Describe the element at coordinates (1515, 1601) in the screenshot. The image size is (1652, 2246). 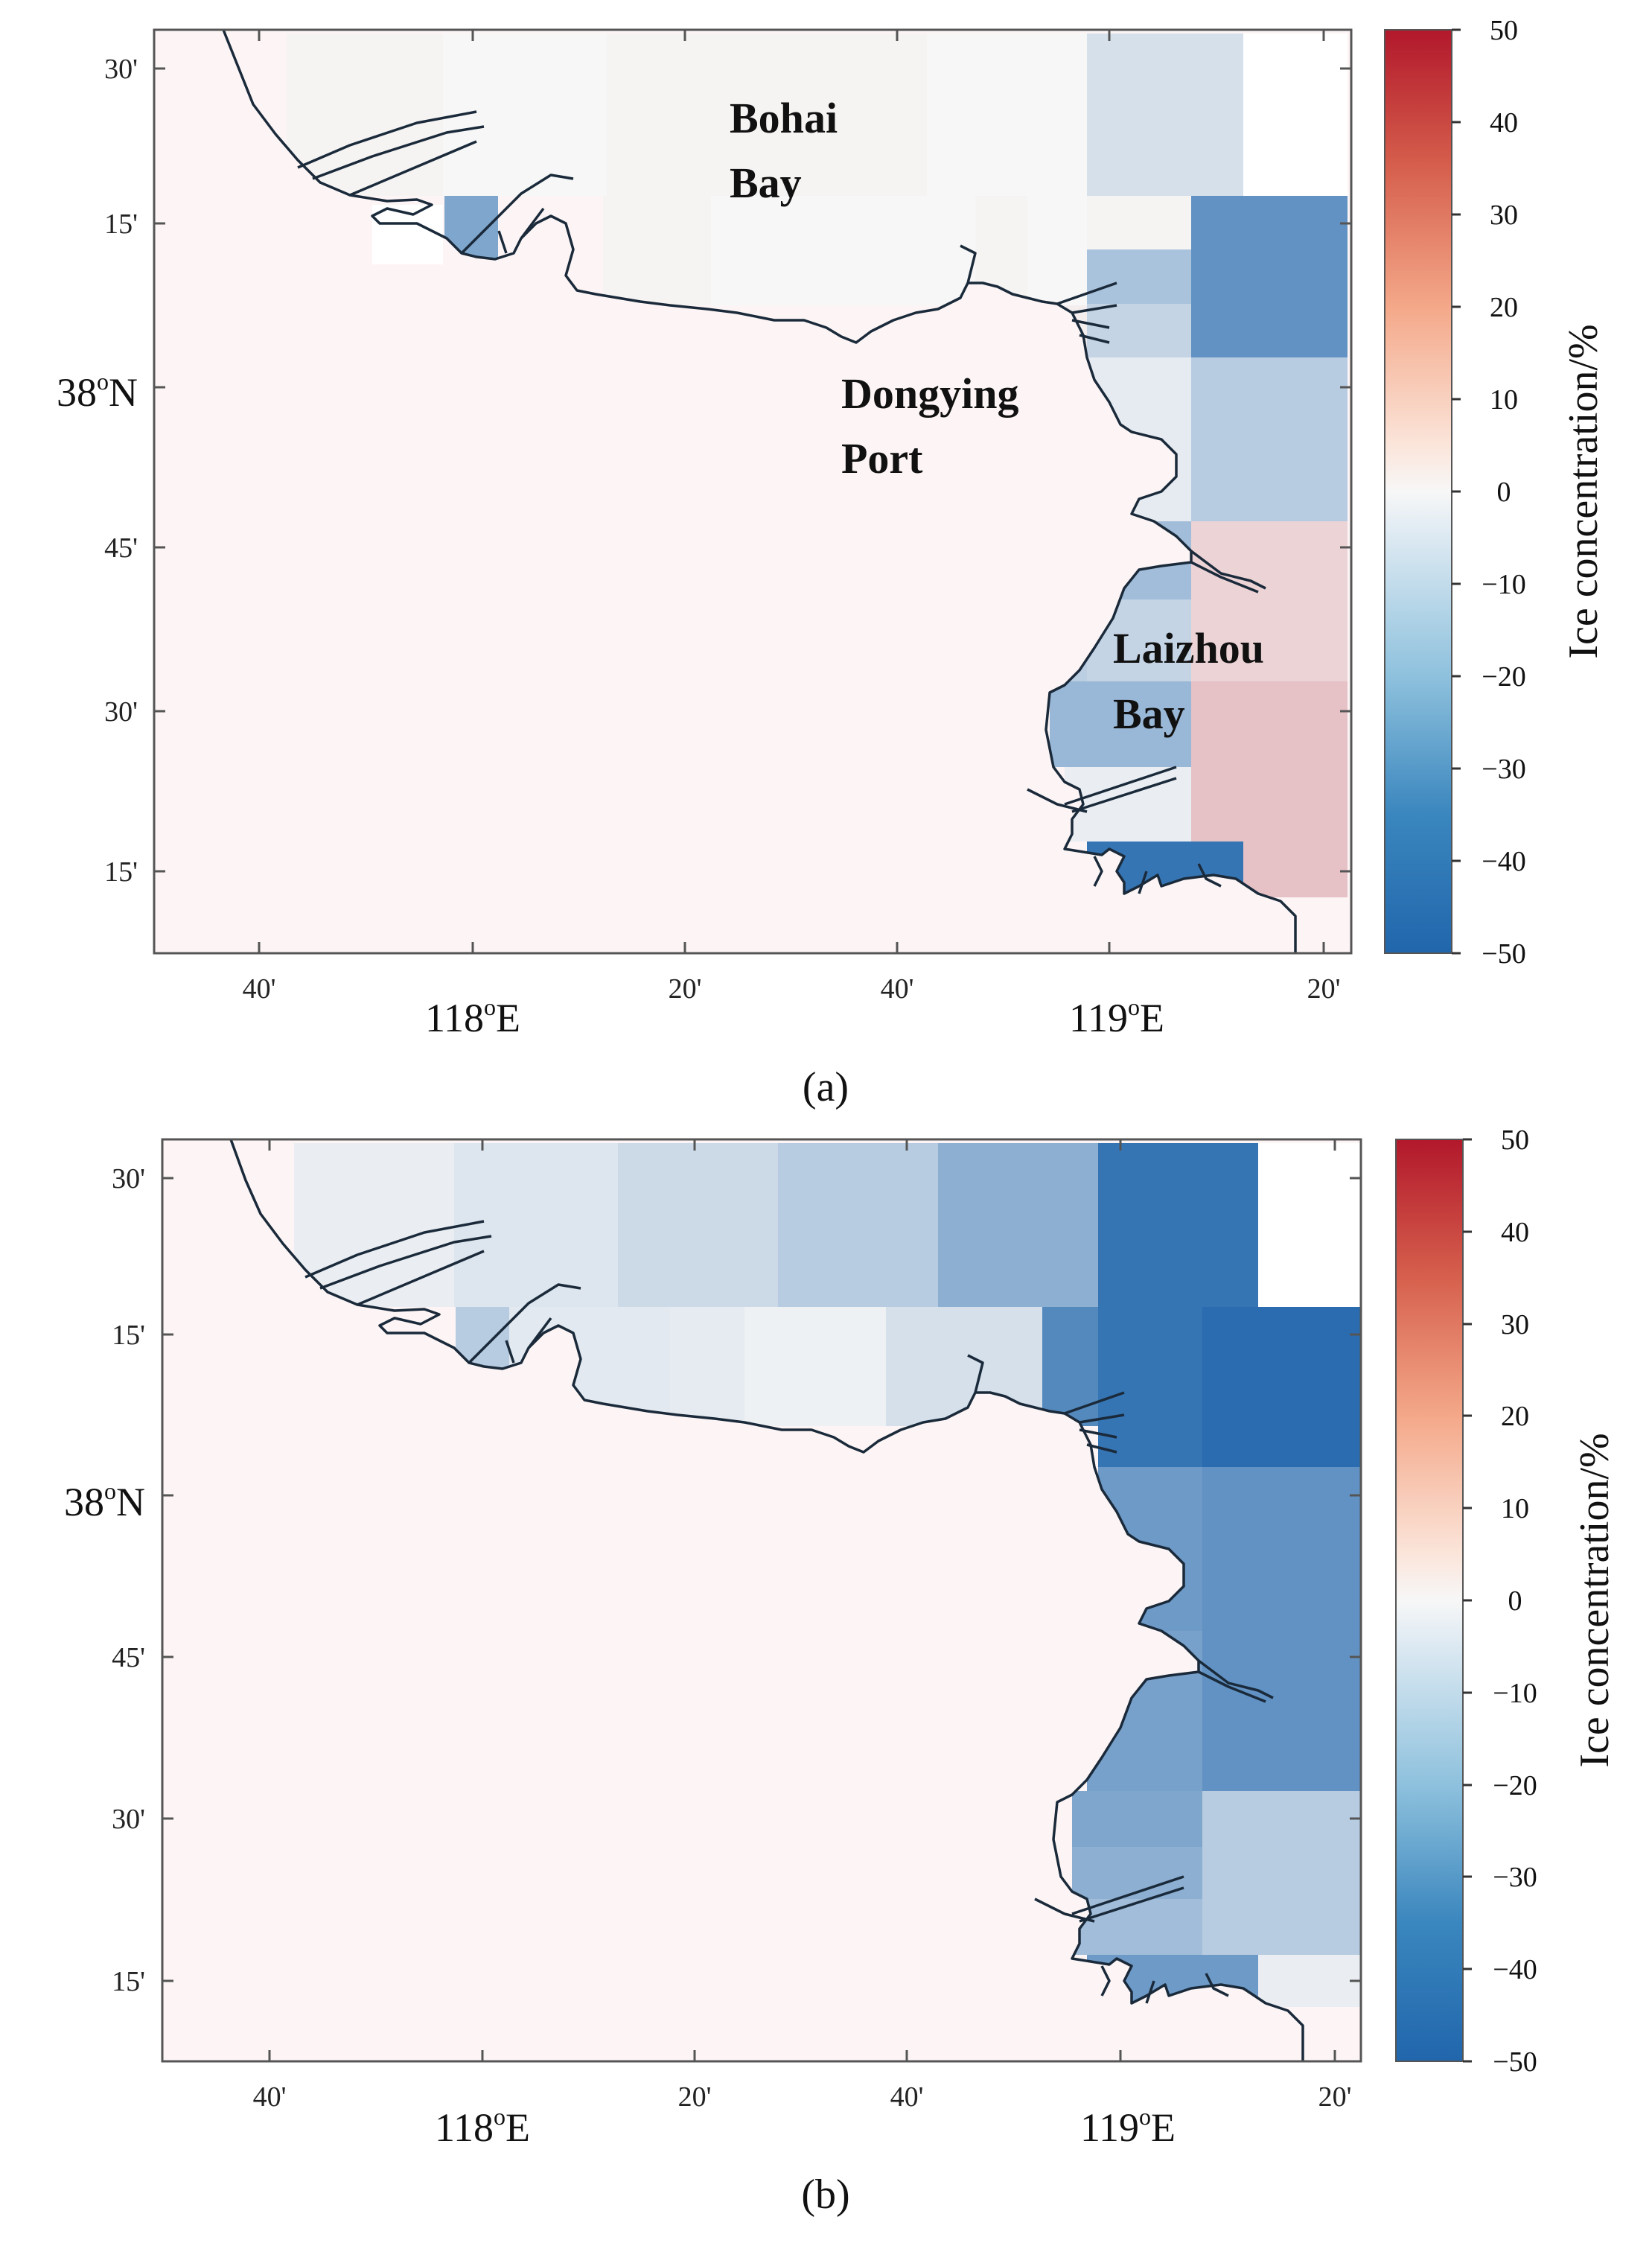
I see `colorbar-tick-label: 0` at that location.